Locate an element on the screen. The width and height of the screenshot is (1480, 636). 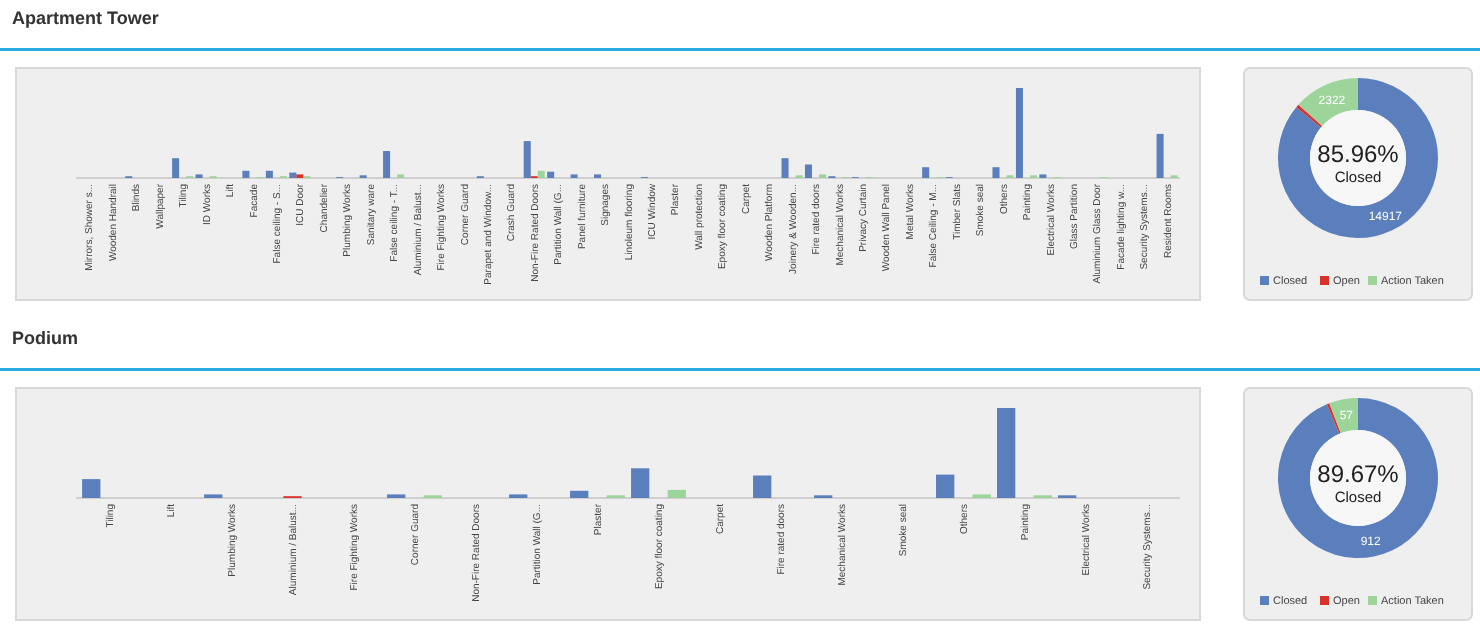
chart-title: Podium is located at coordinates (45, 338).